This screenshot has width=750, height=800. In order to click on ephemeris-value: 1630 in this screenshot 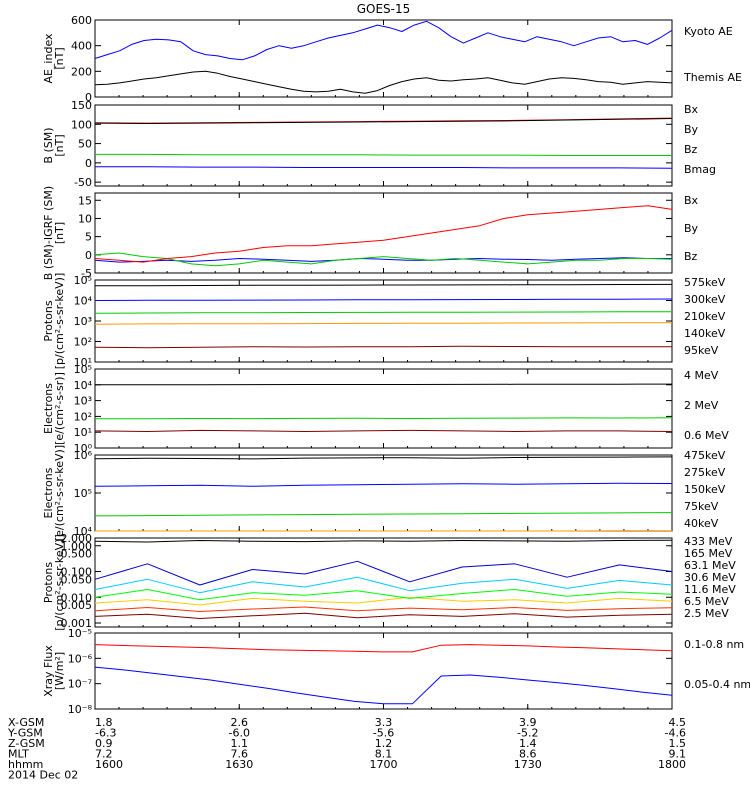, I will do `click(239, 764)`.